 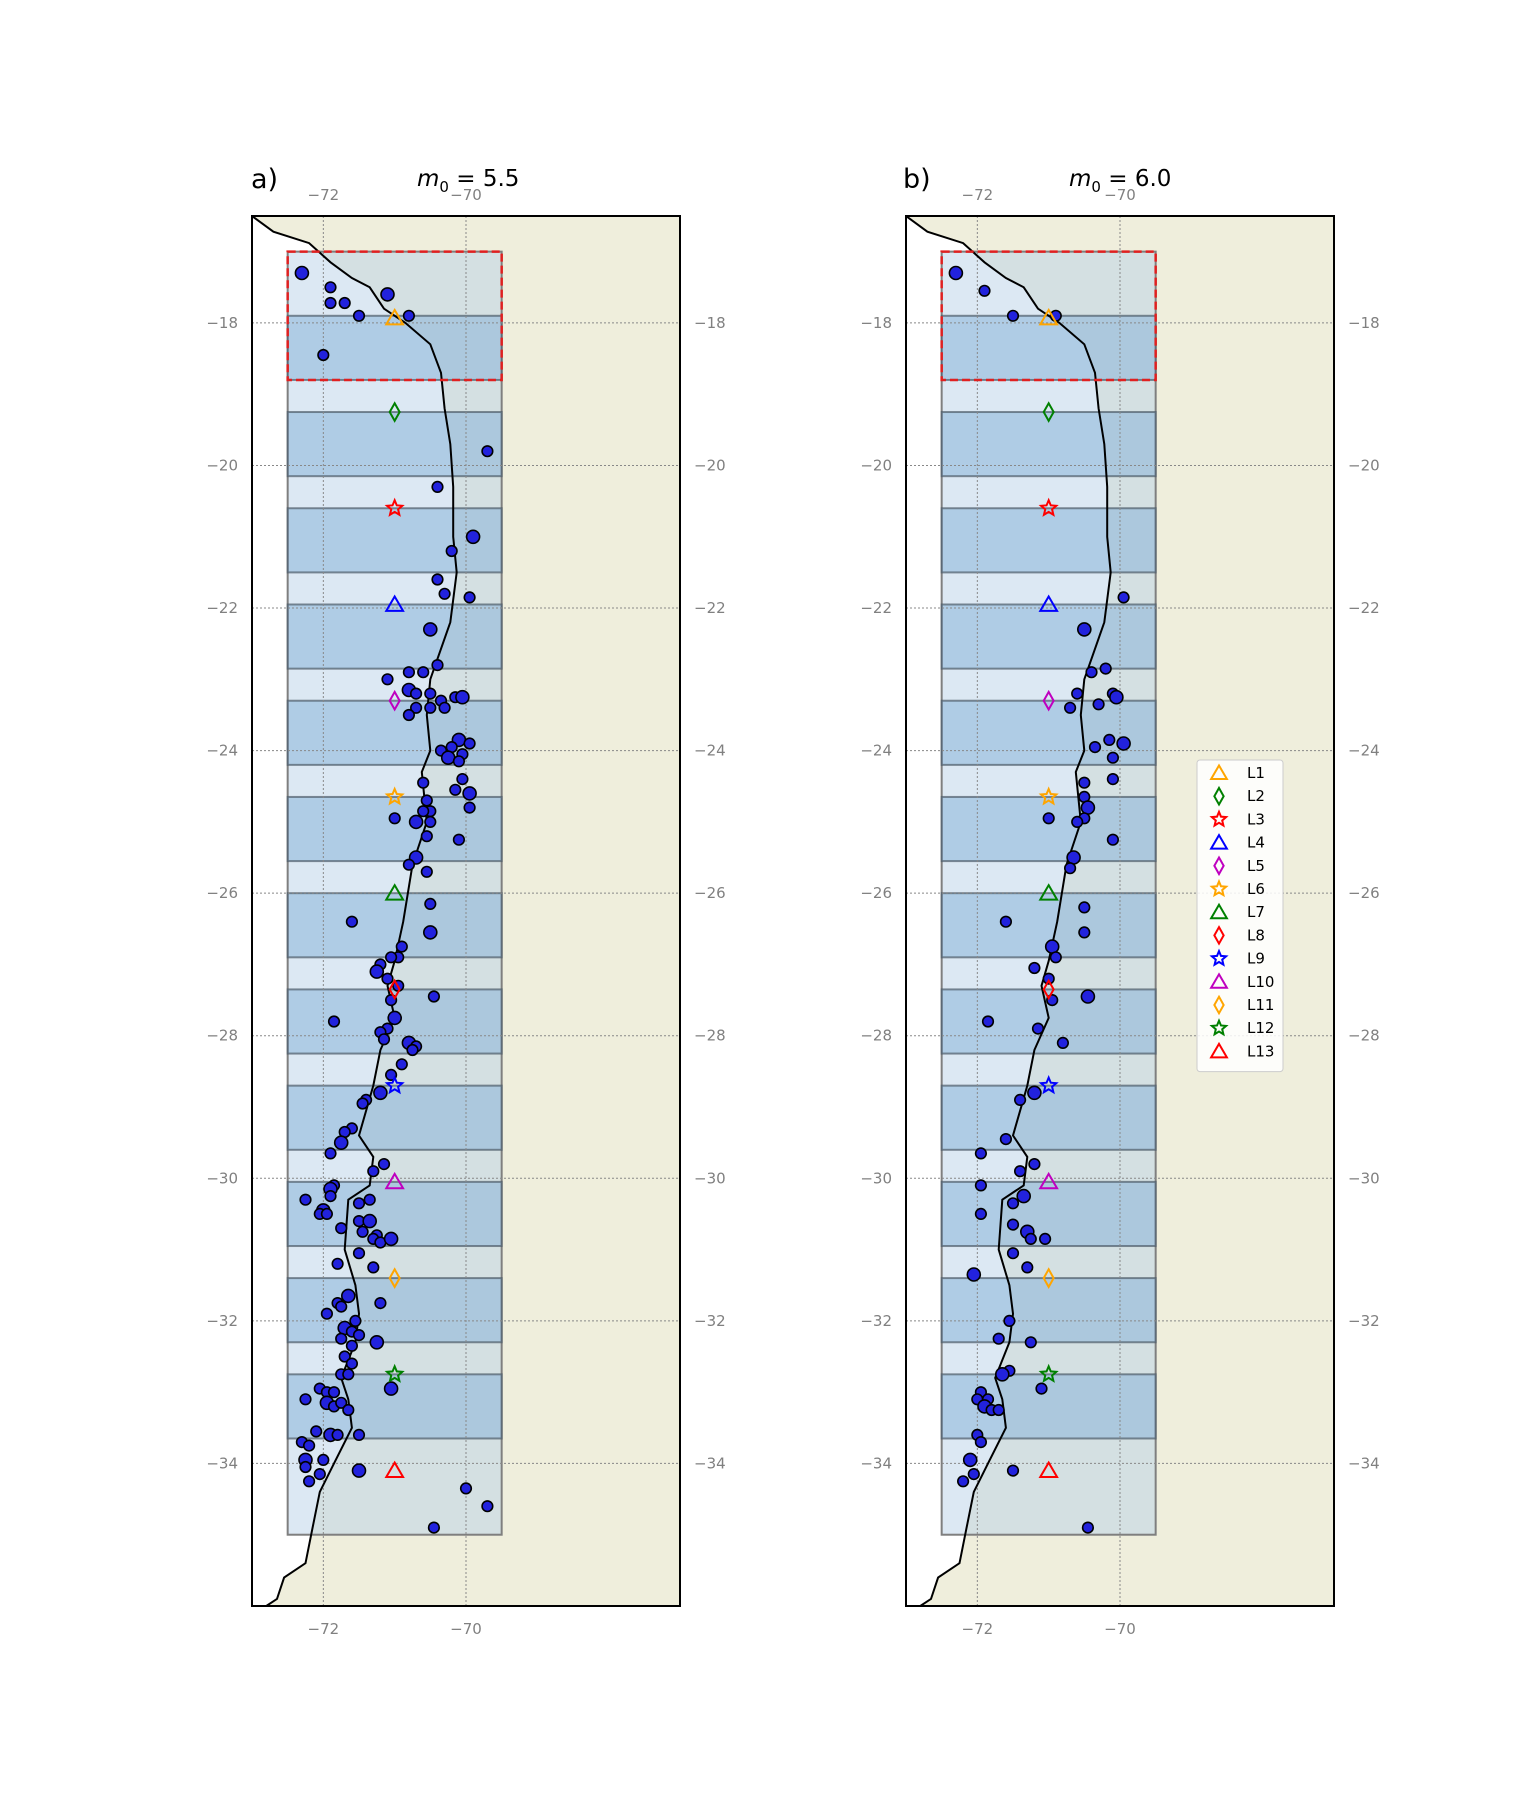 What do you see at coordinates (1048, 989) in the screenshot?
I see `station-marker-L8` at bounding box center [1048, 989].